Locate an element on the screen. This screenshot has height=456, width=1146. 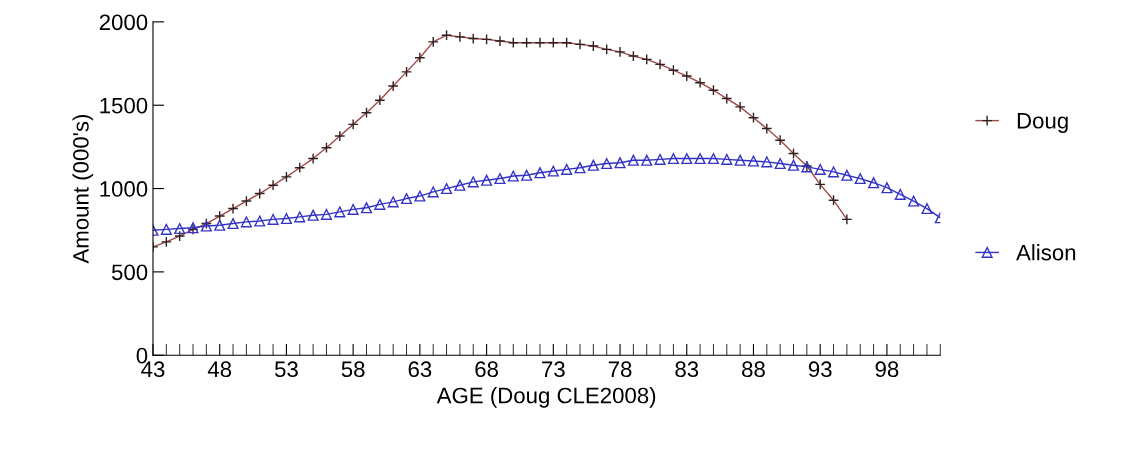
x-tick-label: 58 is located at coordinates (353, 369).